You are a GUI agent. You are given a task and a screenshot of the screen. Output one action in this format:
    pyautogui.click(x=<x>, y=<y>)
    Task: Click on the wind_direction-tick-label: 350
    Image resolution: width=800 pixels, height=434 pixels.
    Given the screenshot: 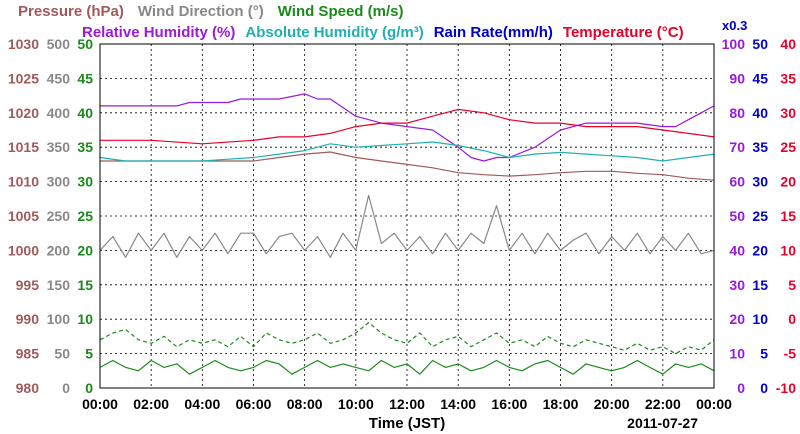 What is the action you would take?
    pyautogui.click(x=59, y=147)
    